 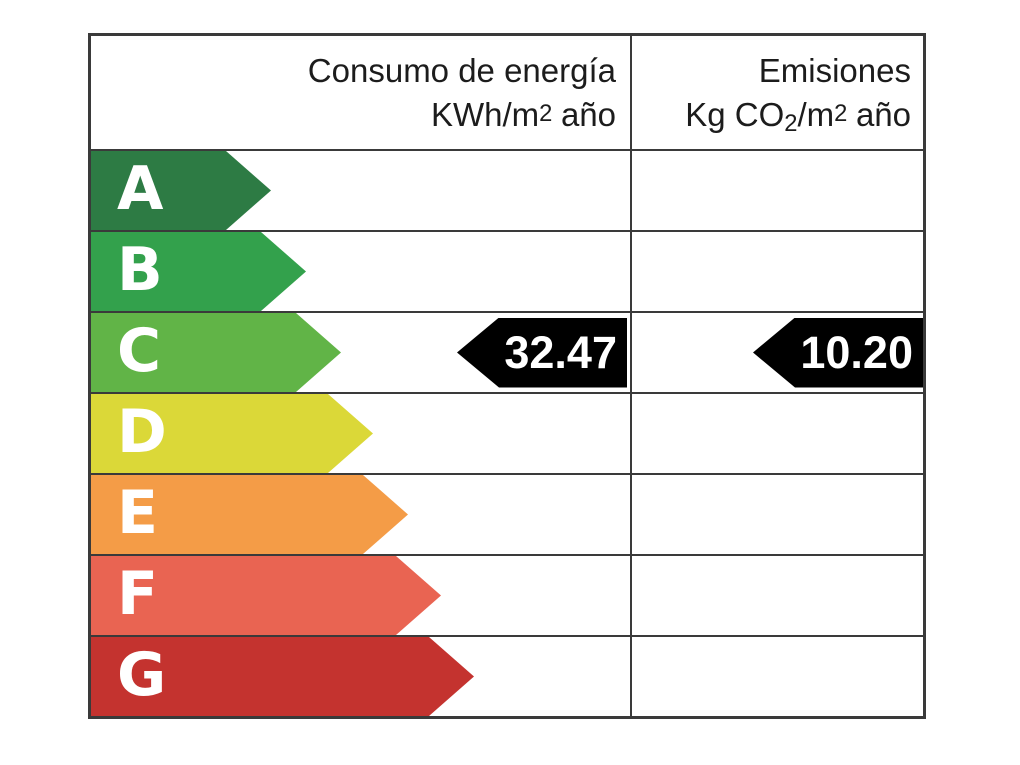 I want to click on rating-arrow-g: G, so click(x=282, y=676).